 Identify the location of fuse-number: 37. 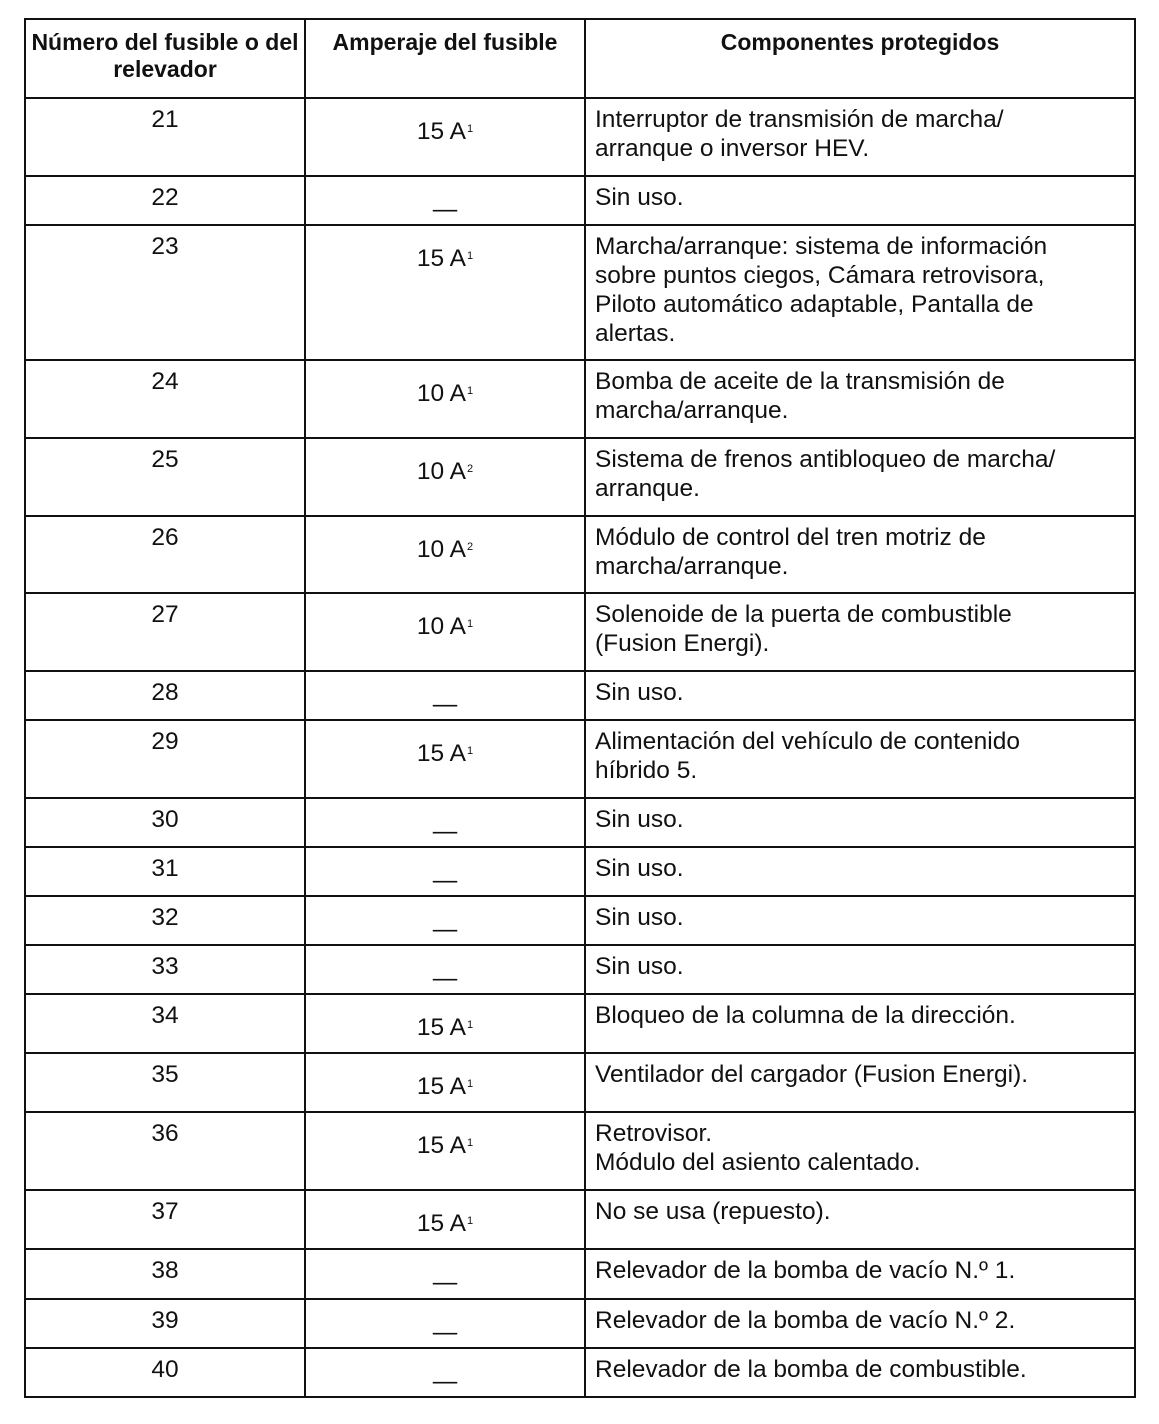
(165, 1219).